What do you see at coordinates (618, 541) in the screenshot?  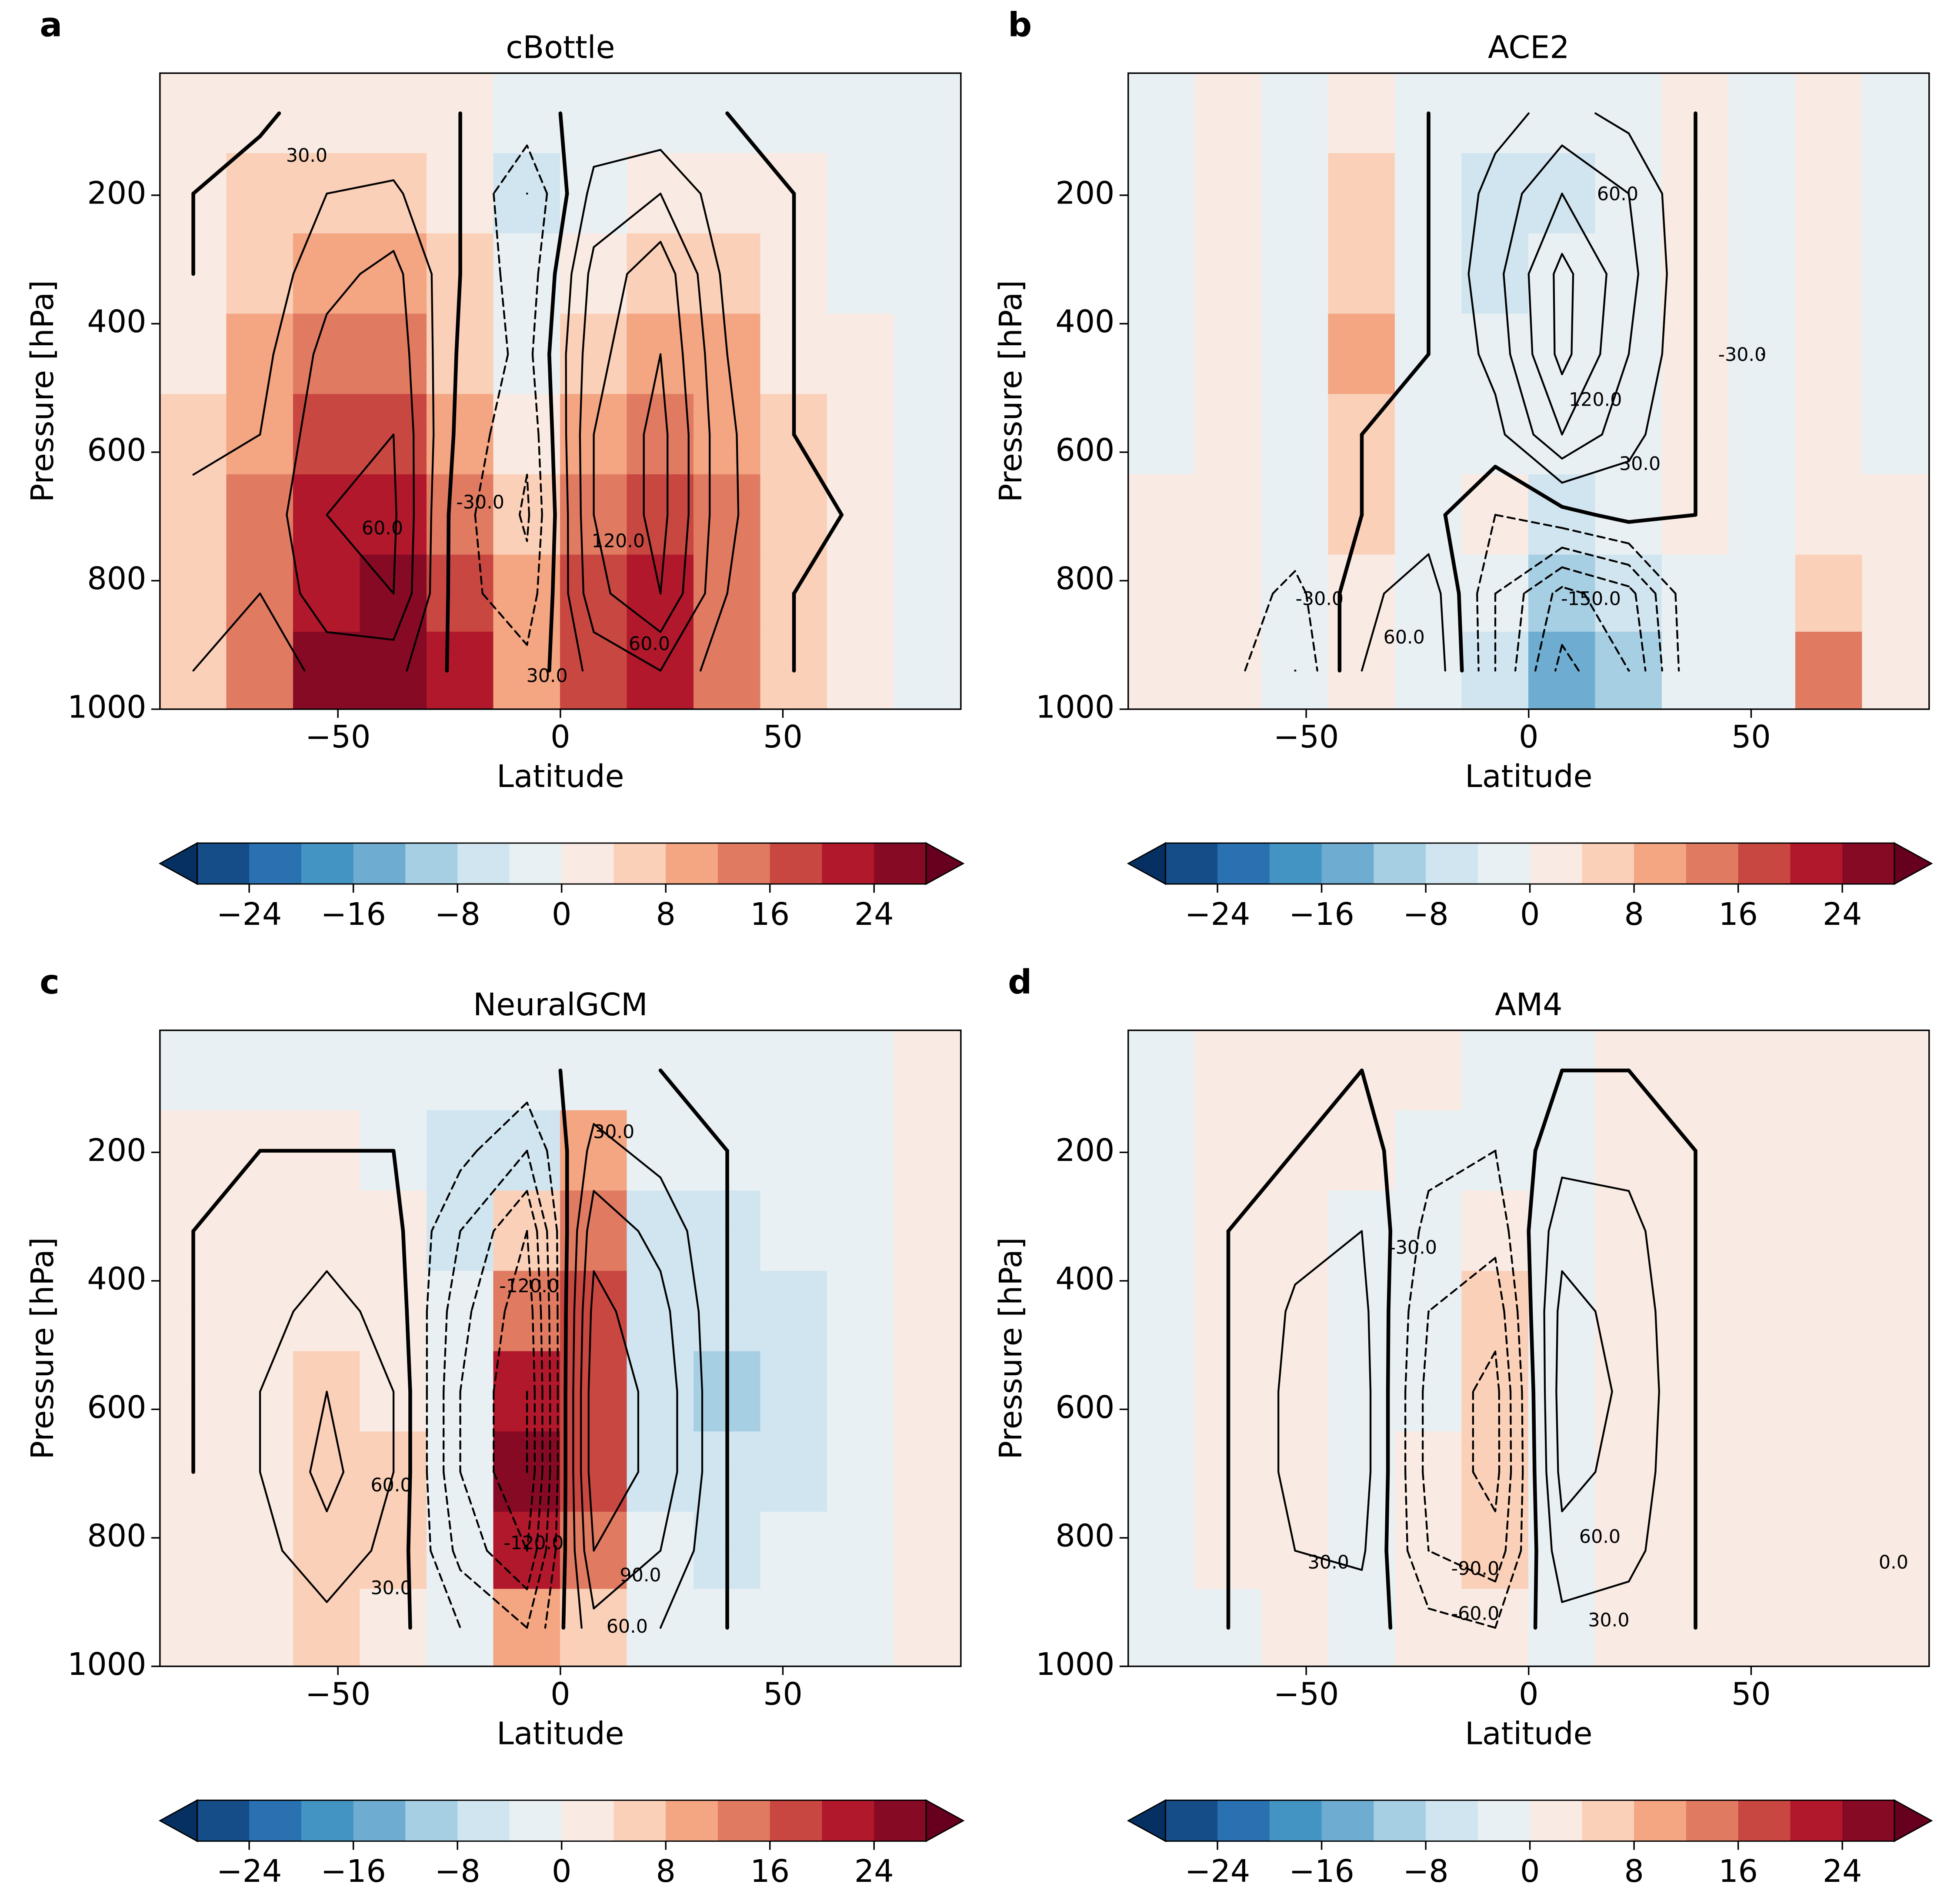 I see `contour-label: 120.0` at bounding box center [618, 541].